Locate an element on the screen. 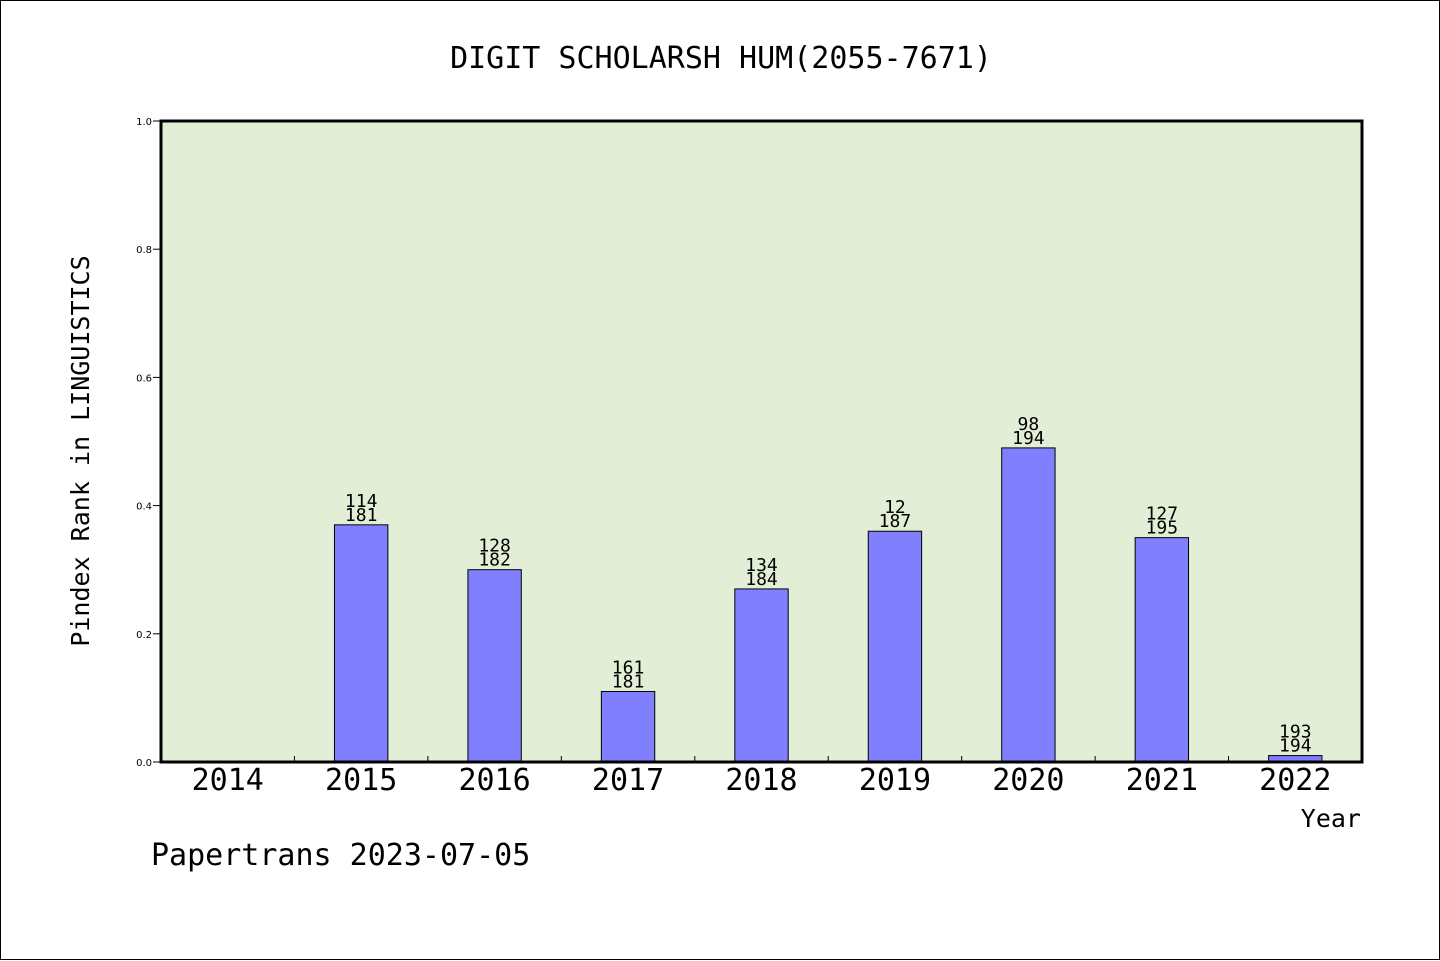 This screenshot has width=1440, height=961. bar-rank-label: 12 is located at coordinates (895, 507).